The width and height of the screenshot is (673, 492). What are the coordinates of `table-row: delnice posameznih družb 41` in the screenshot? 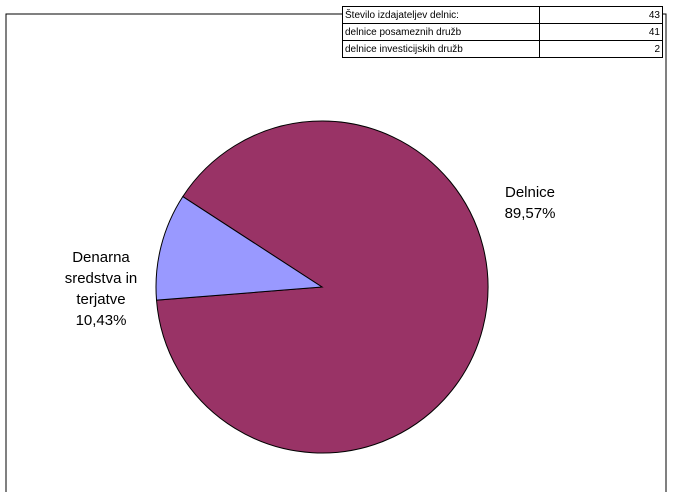 It's located at (502, 32).